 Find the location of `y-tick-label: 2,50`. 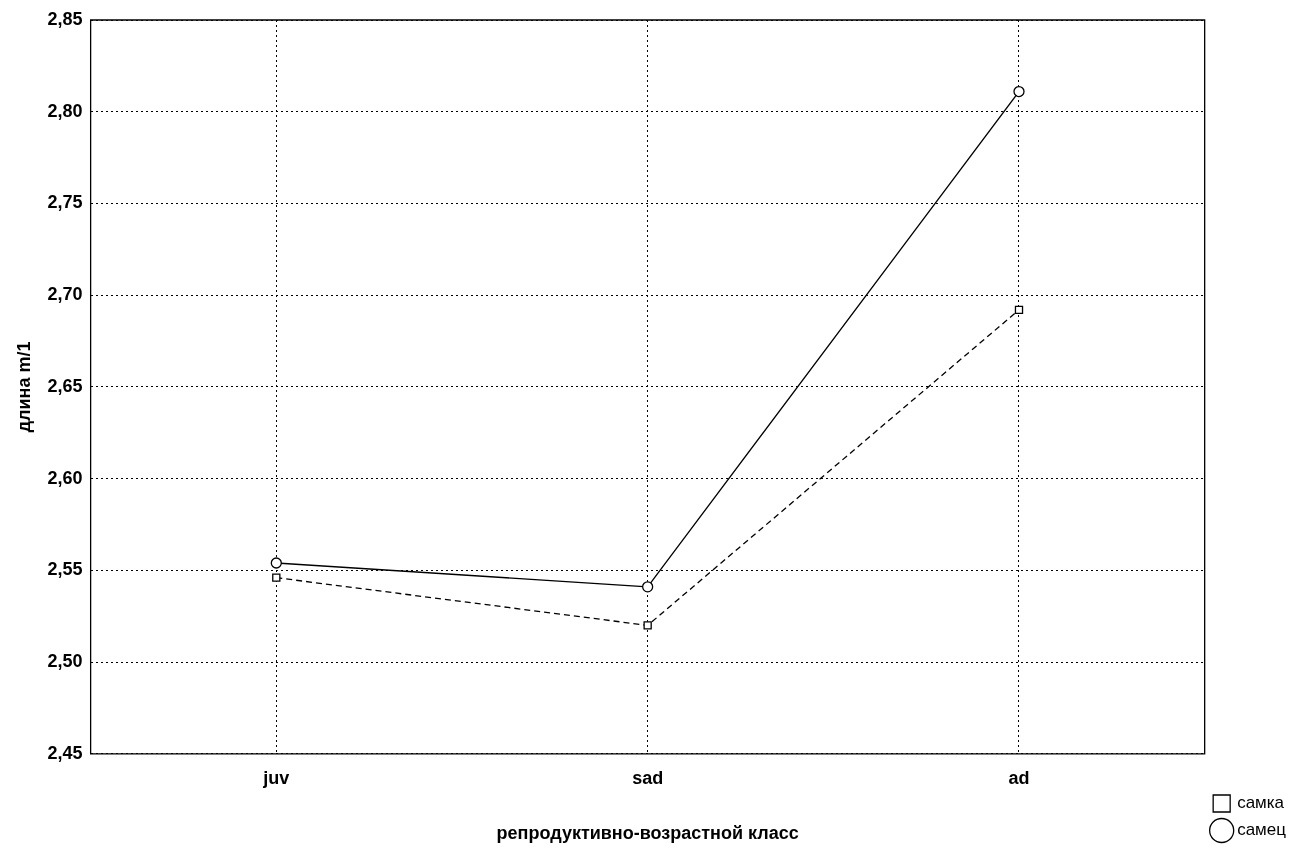

y-tick-label: 2,50 is located at coordinates (65, 661).